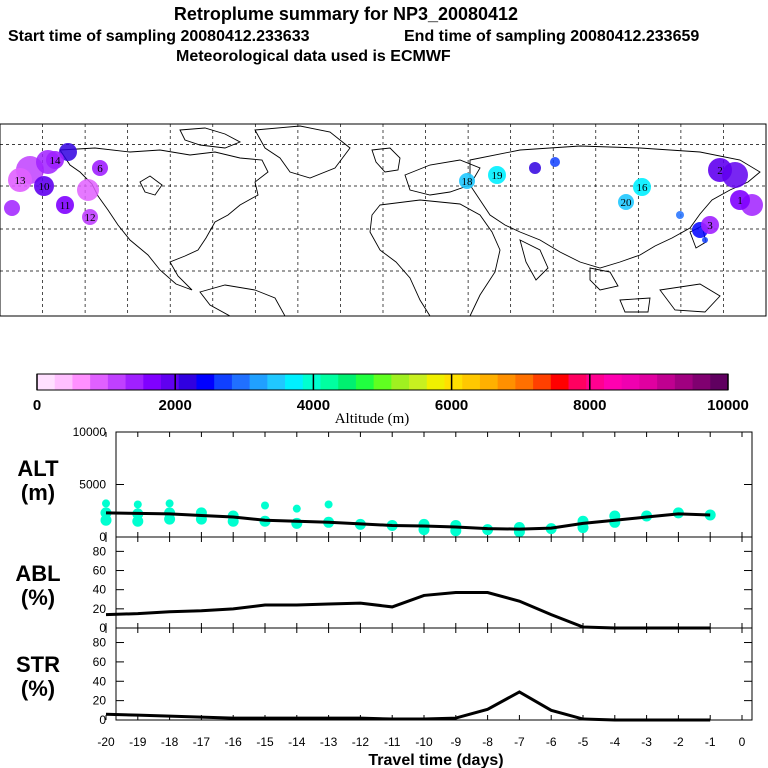 The width and height of the screenshot is (768, 768). Describe the element at coordinates (38, 688) in the screenshot. I see `panel-unit: (%)` at that location.